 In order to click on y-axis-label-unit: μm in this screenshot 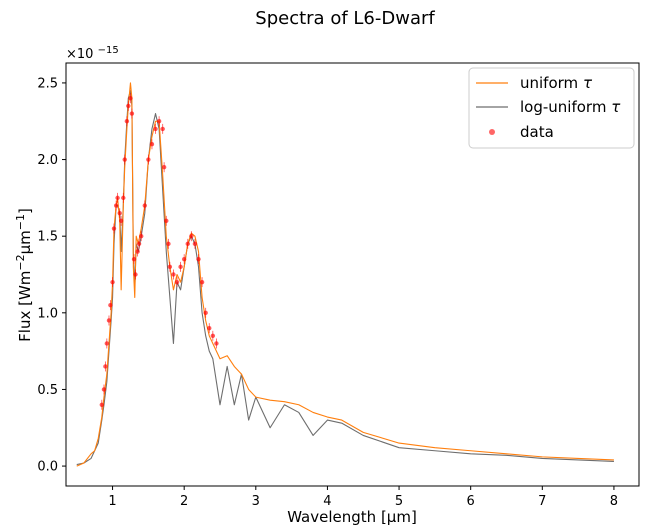, I will do `click(25, 242)`.